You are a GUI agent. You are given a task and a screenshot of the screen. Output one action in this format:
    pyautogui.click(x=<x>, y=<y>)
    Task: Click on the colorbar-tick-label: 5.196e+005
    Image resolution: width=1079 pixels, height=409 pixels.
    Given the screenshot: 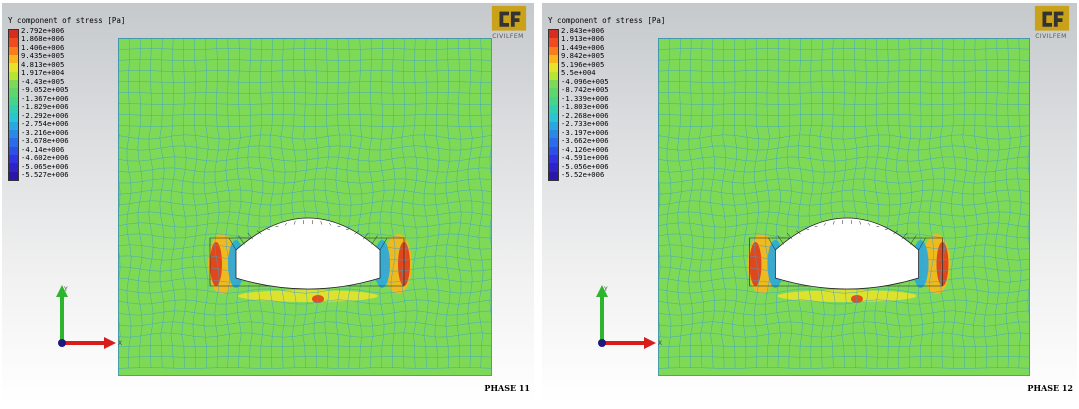 What is the action you would take?
    pyautogui.click(x=583, y=64)
    